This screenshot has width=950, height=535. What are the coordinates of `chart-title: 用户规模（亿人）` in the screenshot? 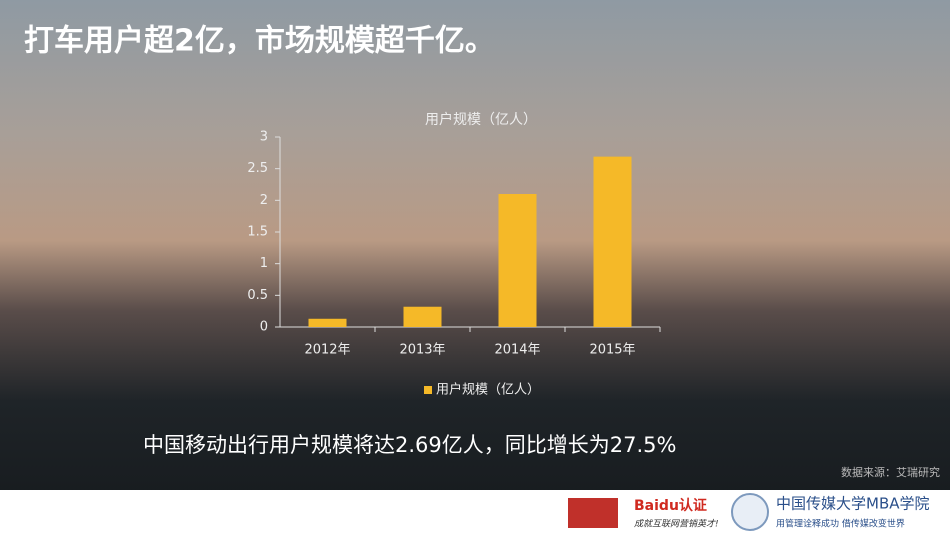 It's located at (481, 119).